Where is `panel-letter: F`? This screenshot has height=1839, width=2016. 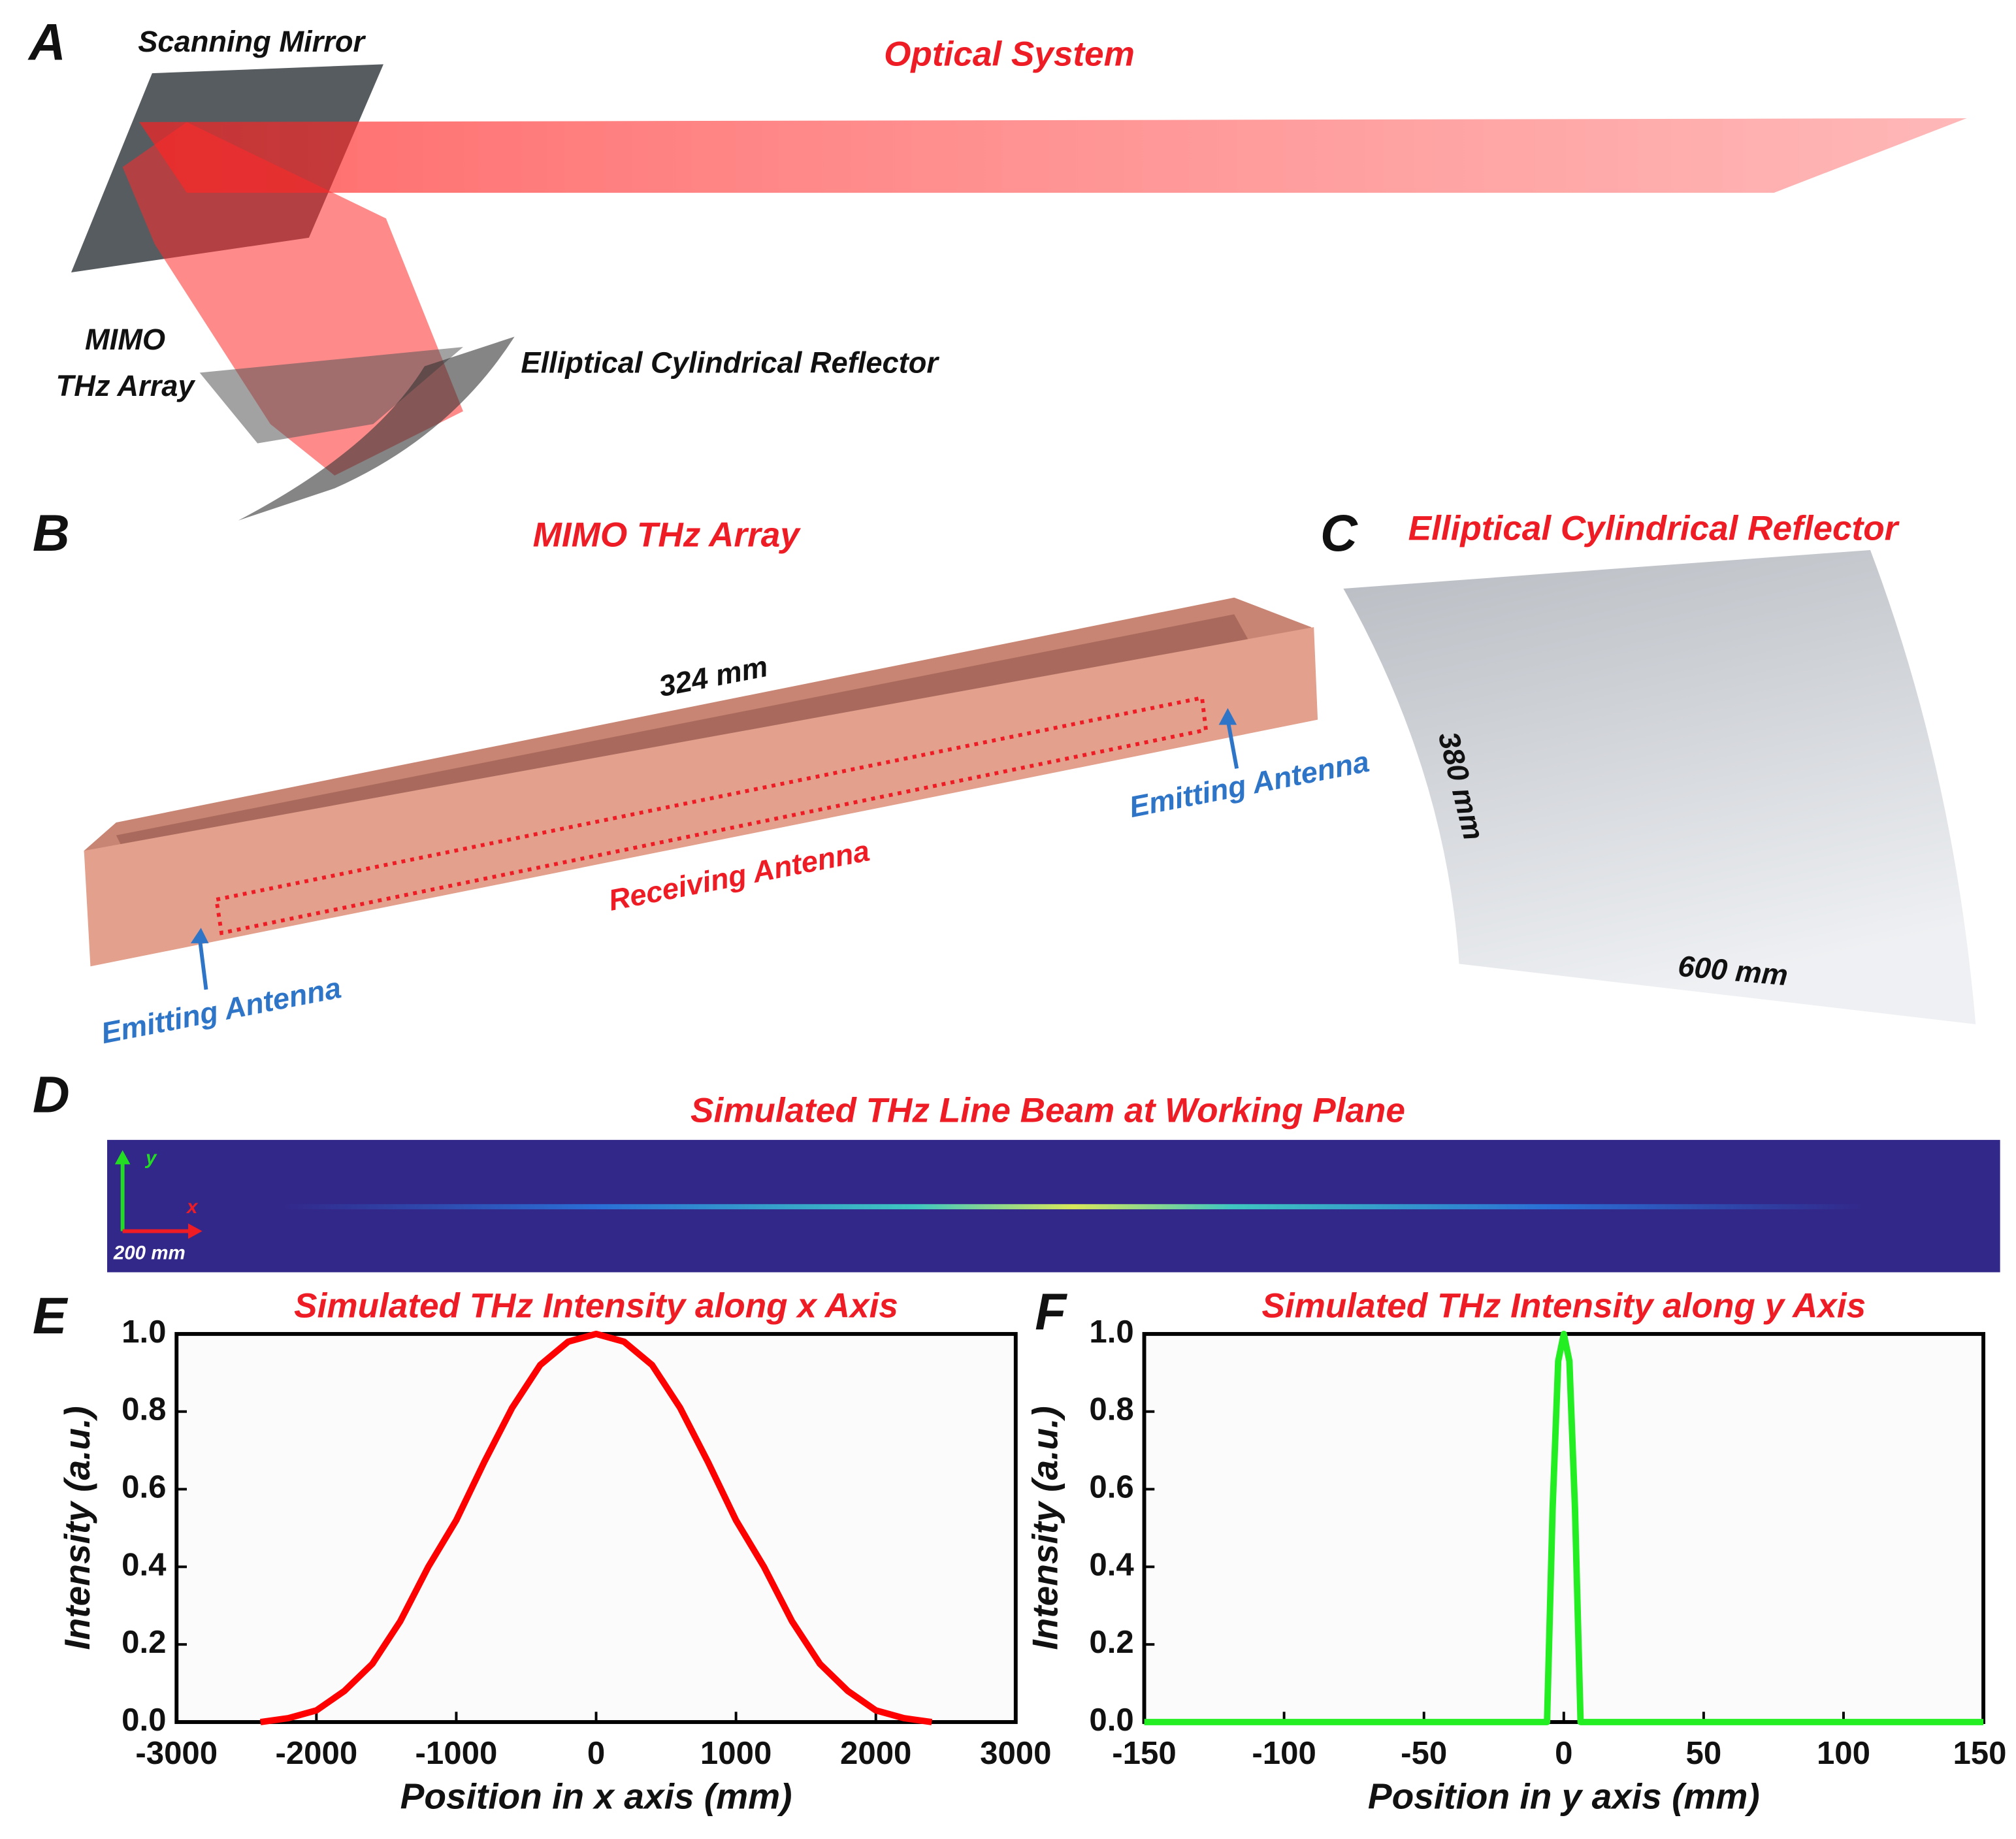
panel-letter: F is located at coordinates (1051, 1312).